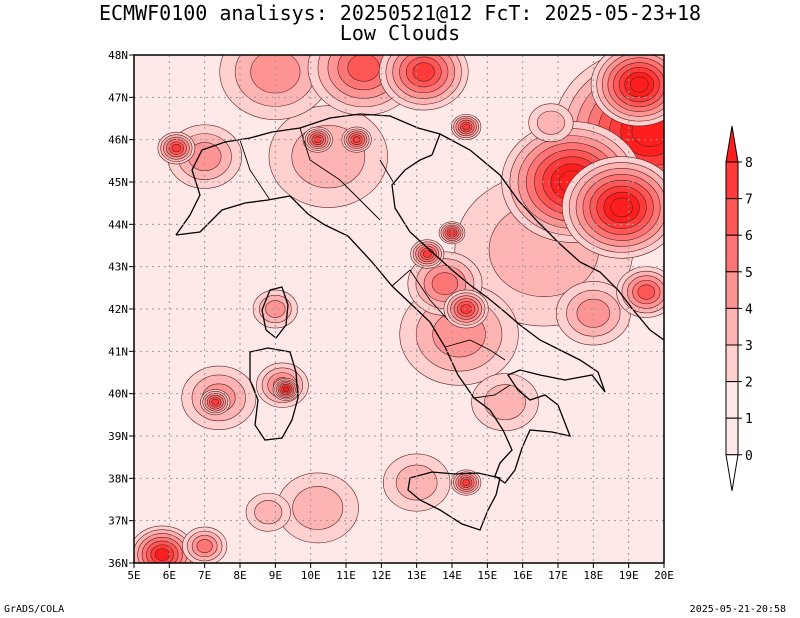  What do you see at coordinates (749, 383) in the screenshot?
I see `colorbar-label: 2` at bounding box center [749, 383].